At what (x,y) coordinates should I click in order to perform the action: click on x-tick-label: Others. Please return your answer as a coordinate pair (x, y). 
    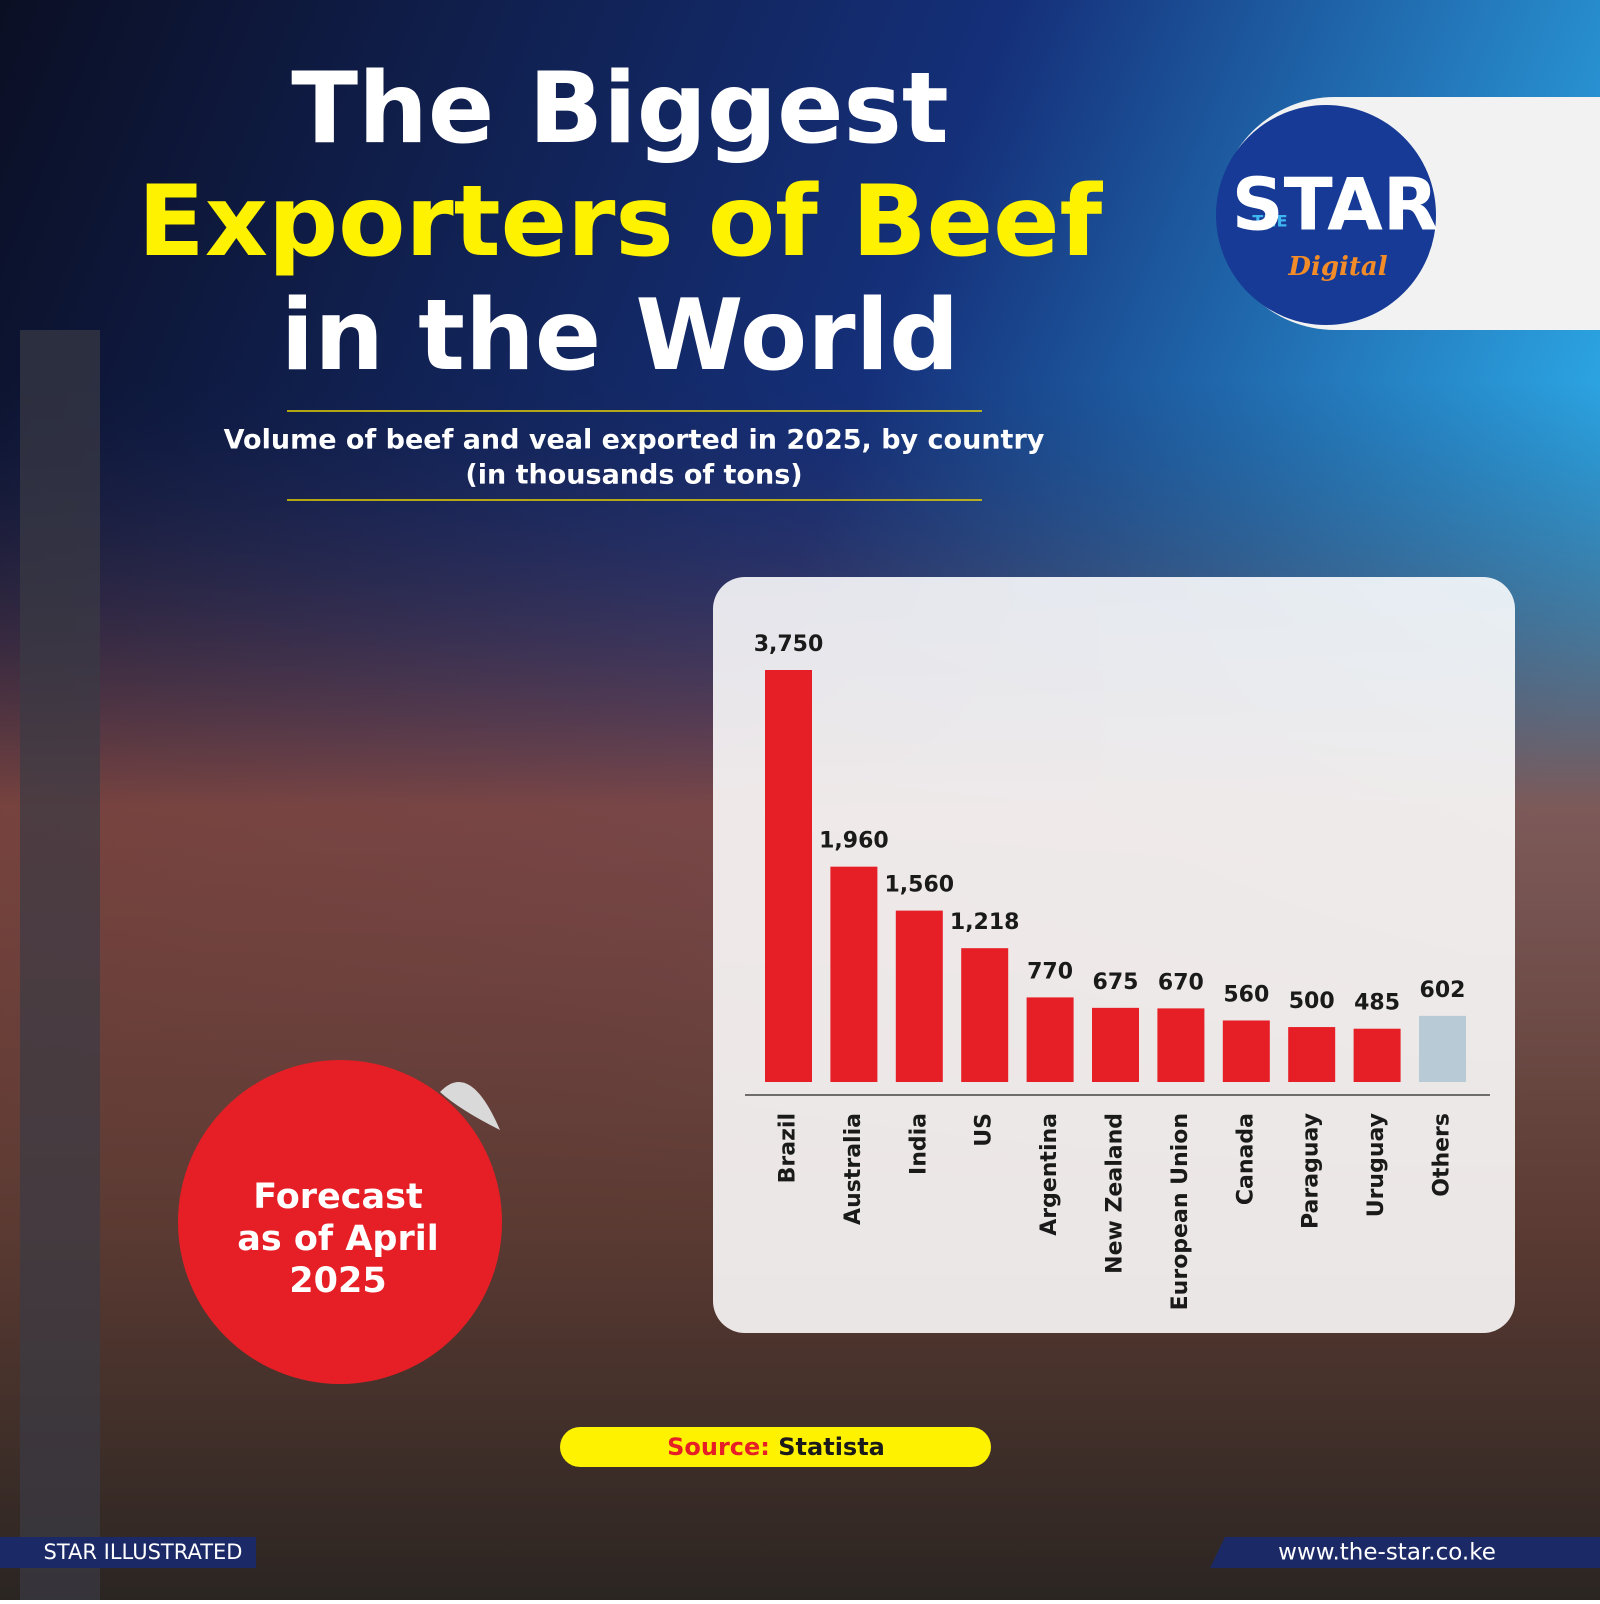
    Looking at the image, I should click on (1442, 1155).